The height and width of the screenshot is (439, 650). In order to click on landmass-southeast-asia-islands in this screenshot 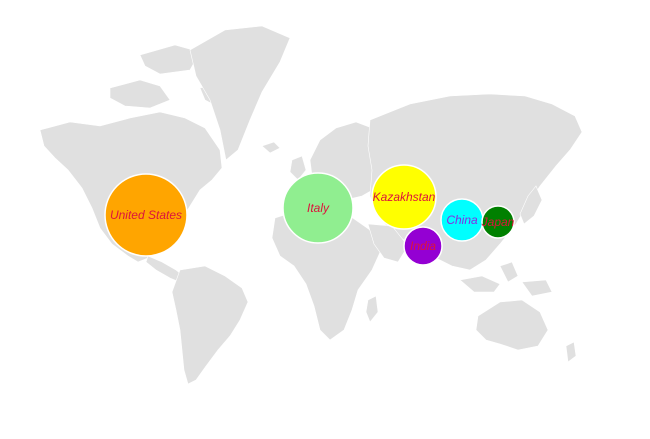, I will do `click(506, 279)`.